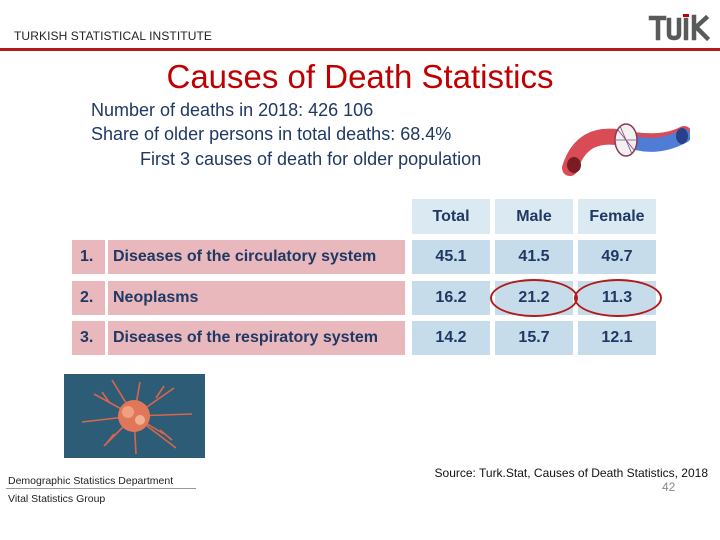  I want to click on heart-artery-illustration, so click(626, 149).